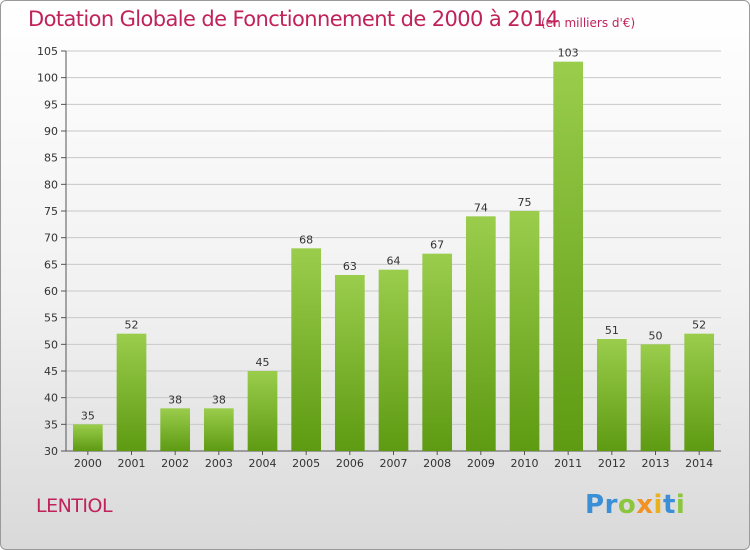 The image size is (750, 550). I want to click on y-tick-label: 105, so click(47, 51).